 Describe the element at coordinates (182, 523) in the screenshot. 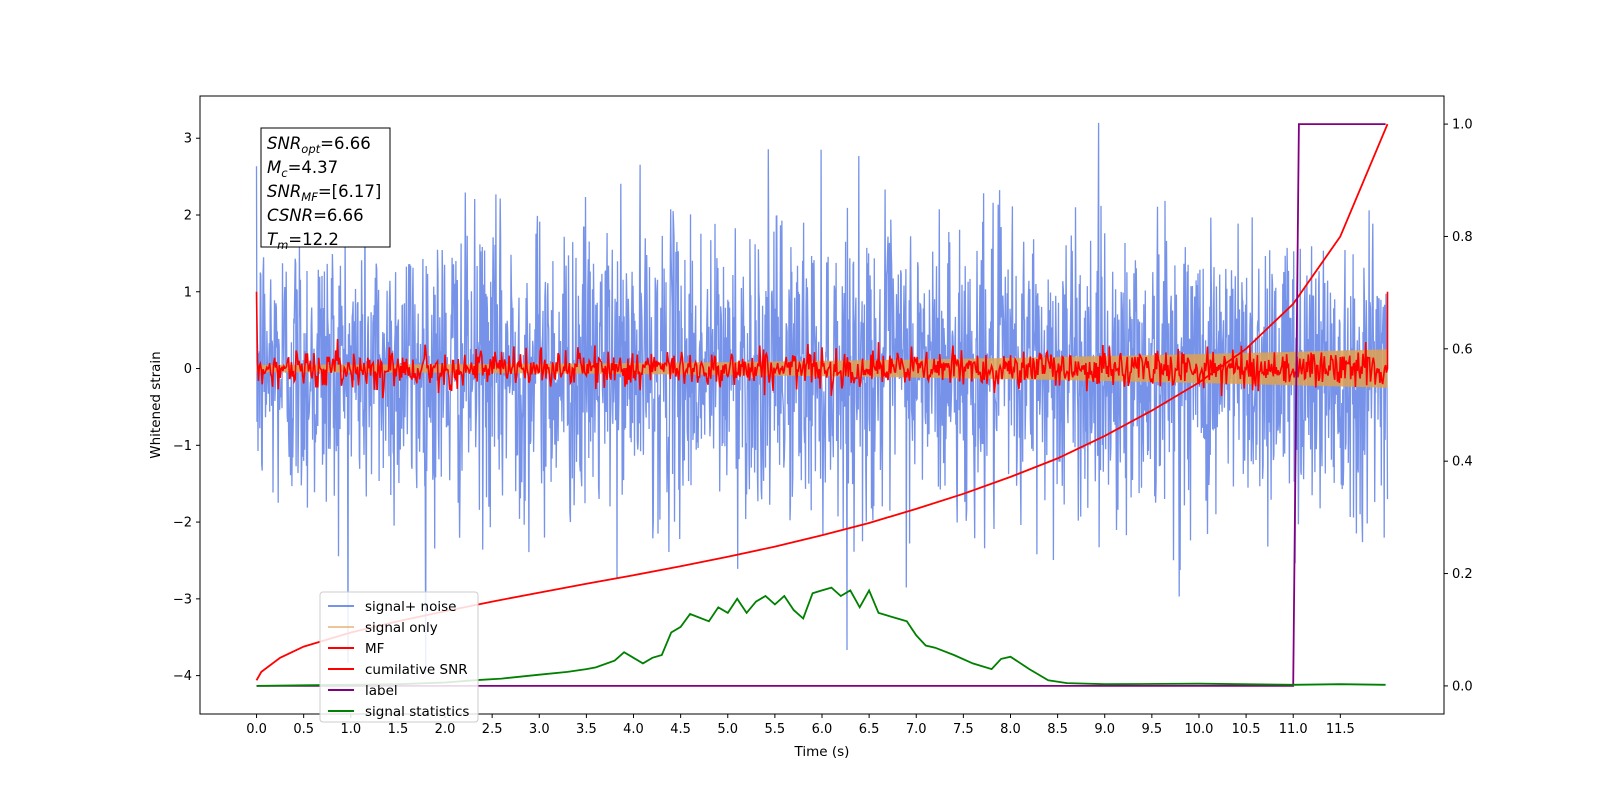

I see `y-tick-label: −2` at that location.